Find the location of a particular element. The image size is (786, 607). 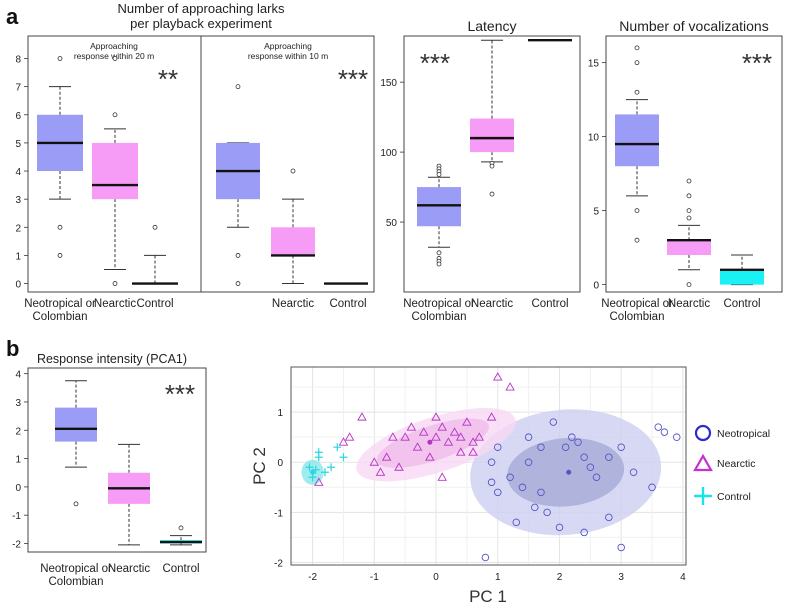

ytick-label: 1 is located at coordinates (280, 413).